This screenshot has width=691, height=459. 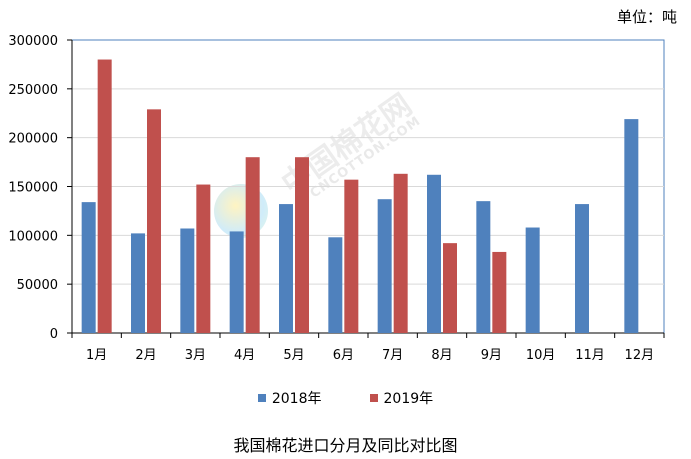 I want to click on legend-item-2019: 2019年, so click(x=401, y=398).